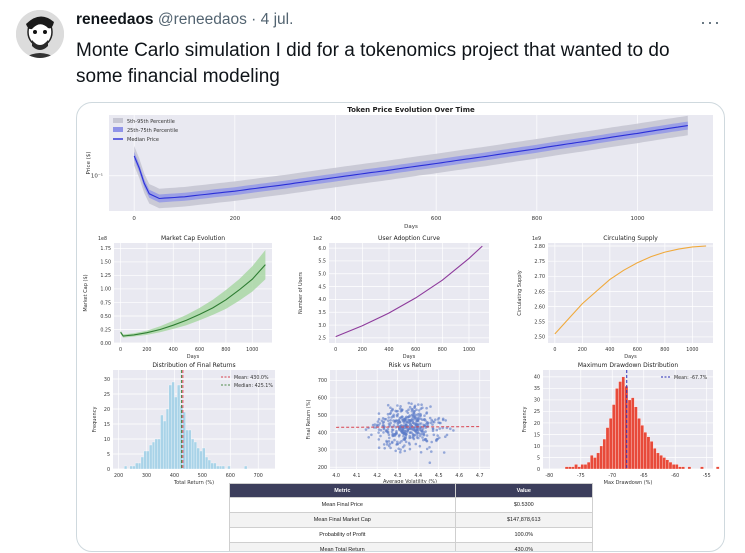 The image size is (745, 553). Describe the element at coordinates (675, 476) in the screenshot. I see `drawdown-x-tick: -60` at that location.